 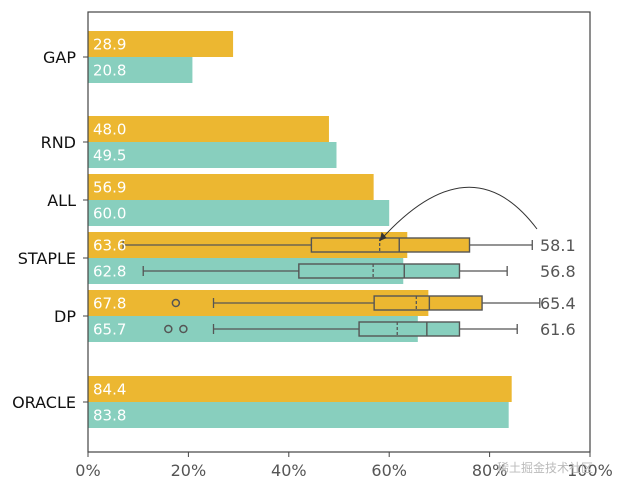 I want to click on annotation-arrow, so click(x=458, y=214).